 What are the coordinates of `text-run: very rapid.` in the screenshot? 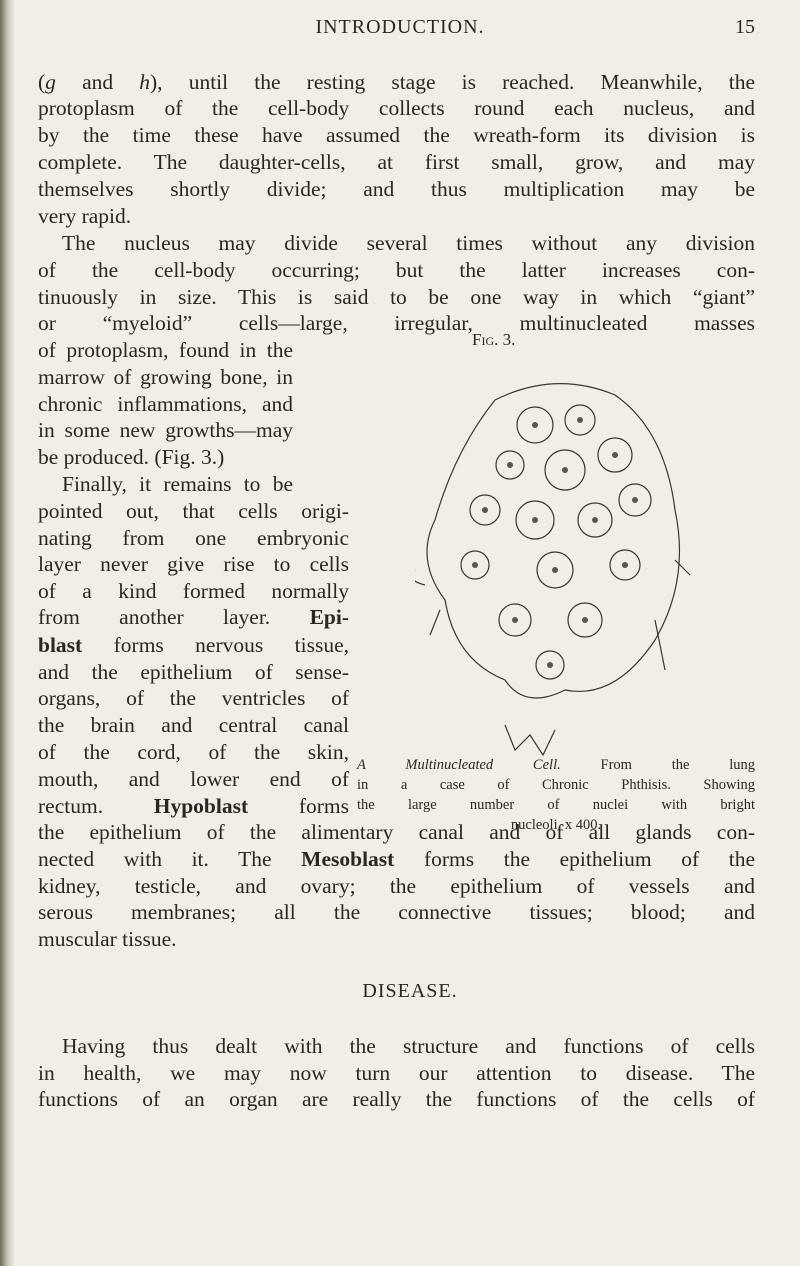 It's located at (85, 216).